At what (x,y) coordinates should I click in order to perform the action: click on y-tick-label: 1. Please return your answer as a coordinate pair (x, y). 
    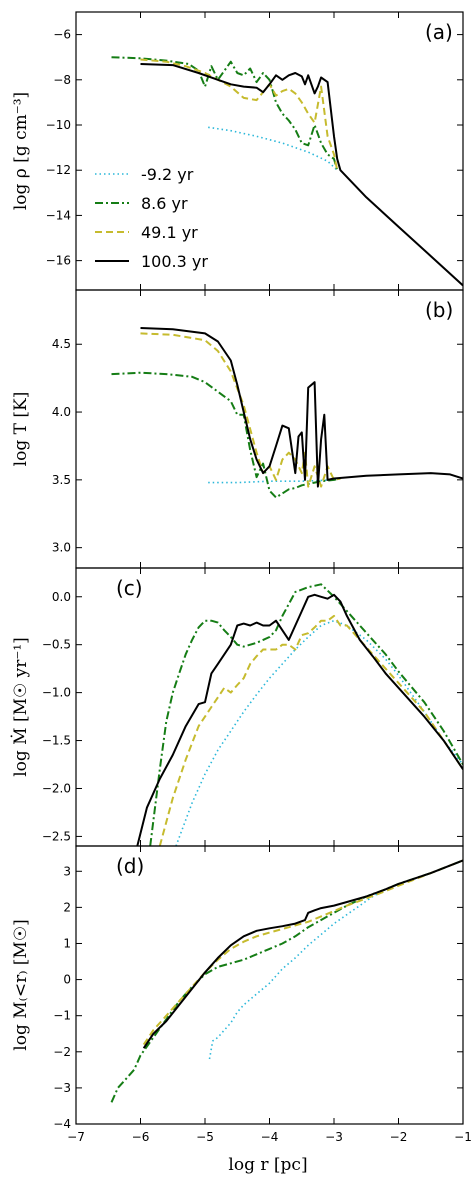
    Looking at the image, I should click on (67, 943).